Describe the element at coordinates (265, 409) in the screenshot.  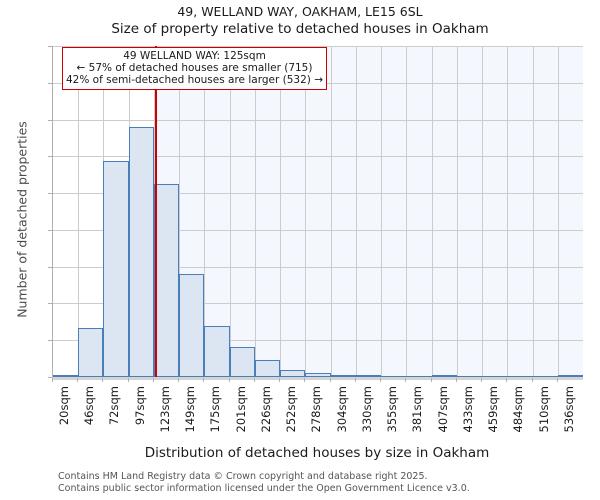
I see `x-axis-tick-label: 226sqm` at that location.